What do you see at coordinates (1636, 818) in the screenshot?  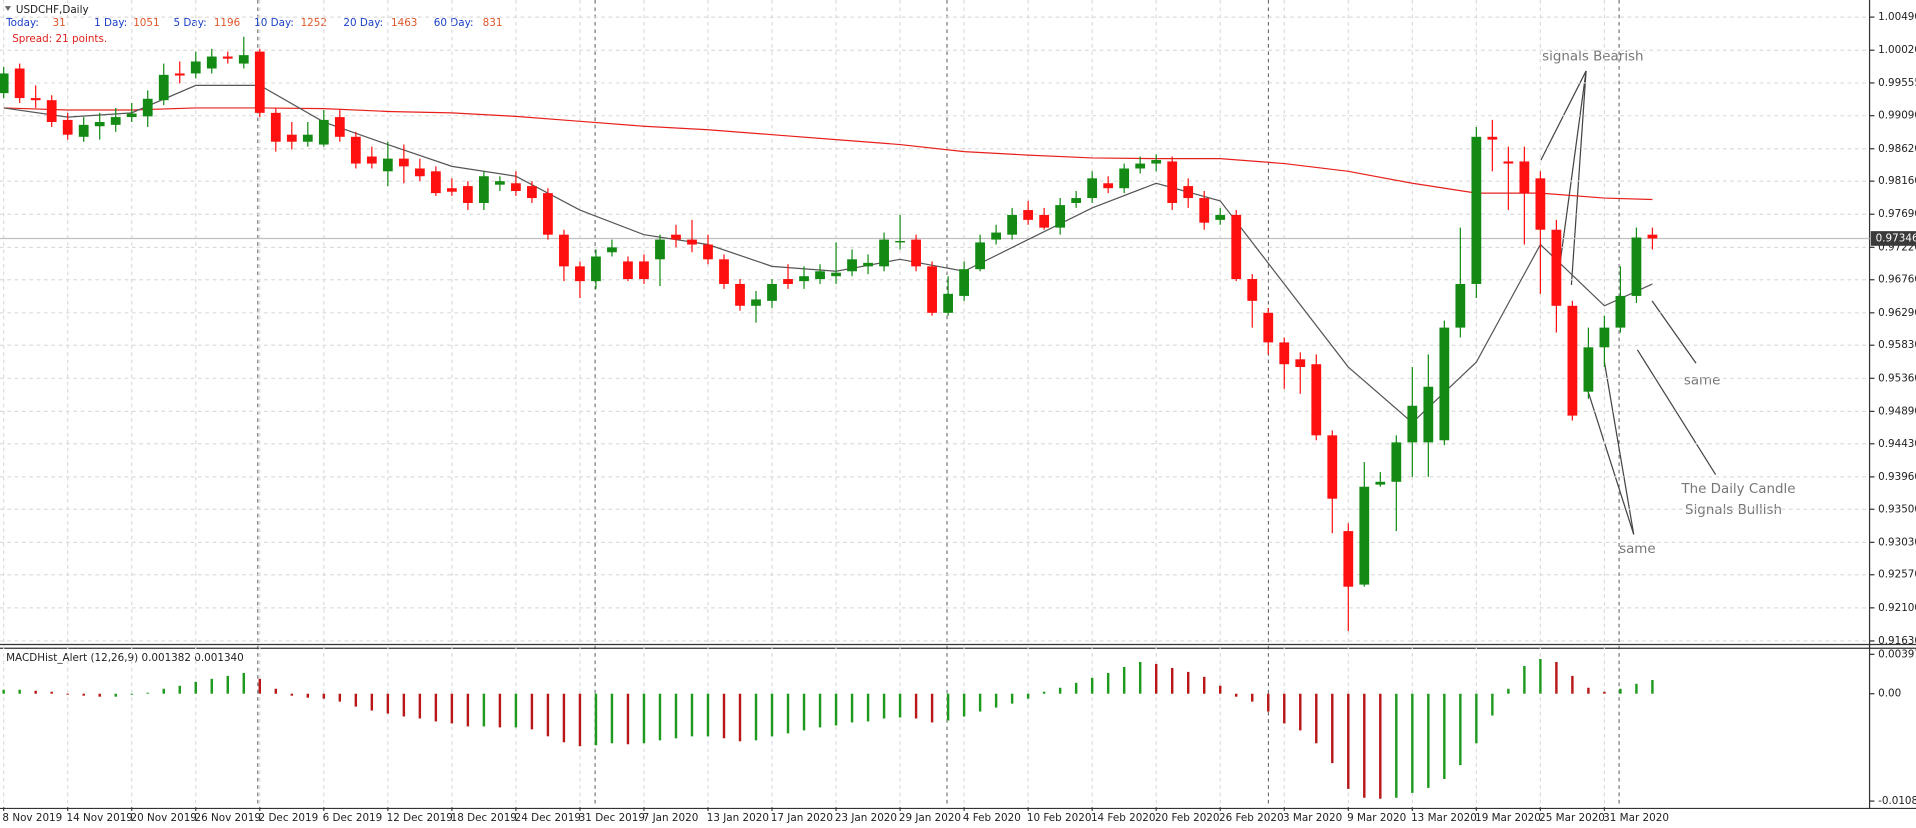 I see `x-tick-label: 31 Mar 2020` at bounding box center [1636, 818].